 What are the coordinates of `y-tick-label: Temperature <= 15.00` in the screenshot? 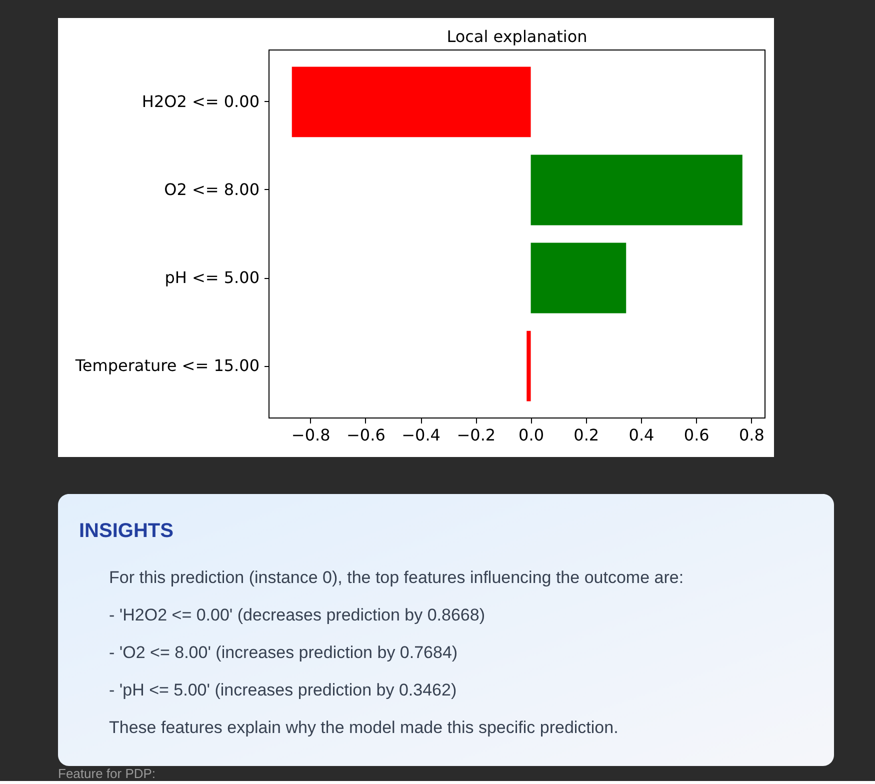 It's located at (167, 366).